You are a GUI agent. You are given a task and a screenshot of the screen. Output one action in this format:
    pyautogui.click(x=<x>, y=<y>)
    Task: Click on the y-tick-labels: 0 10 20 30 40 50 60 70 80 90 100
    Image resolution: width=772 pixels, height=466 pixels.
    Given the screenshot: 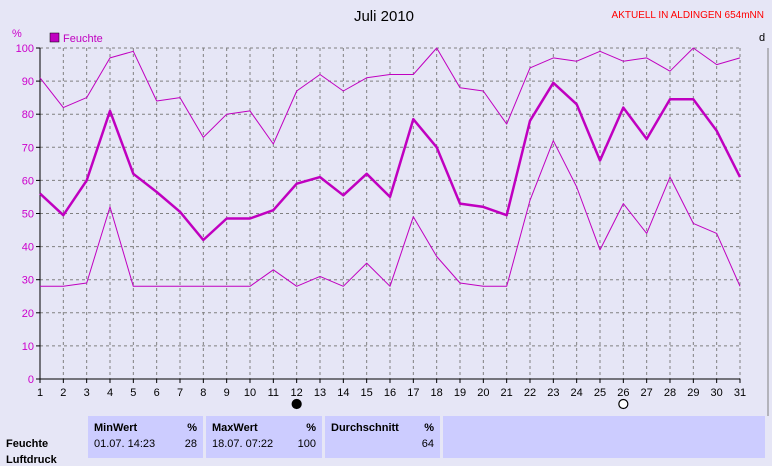 What is the action you would take?
    pyautogui.click(x=28, y=214)
    